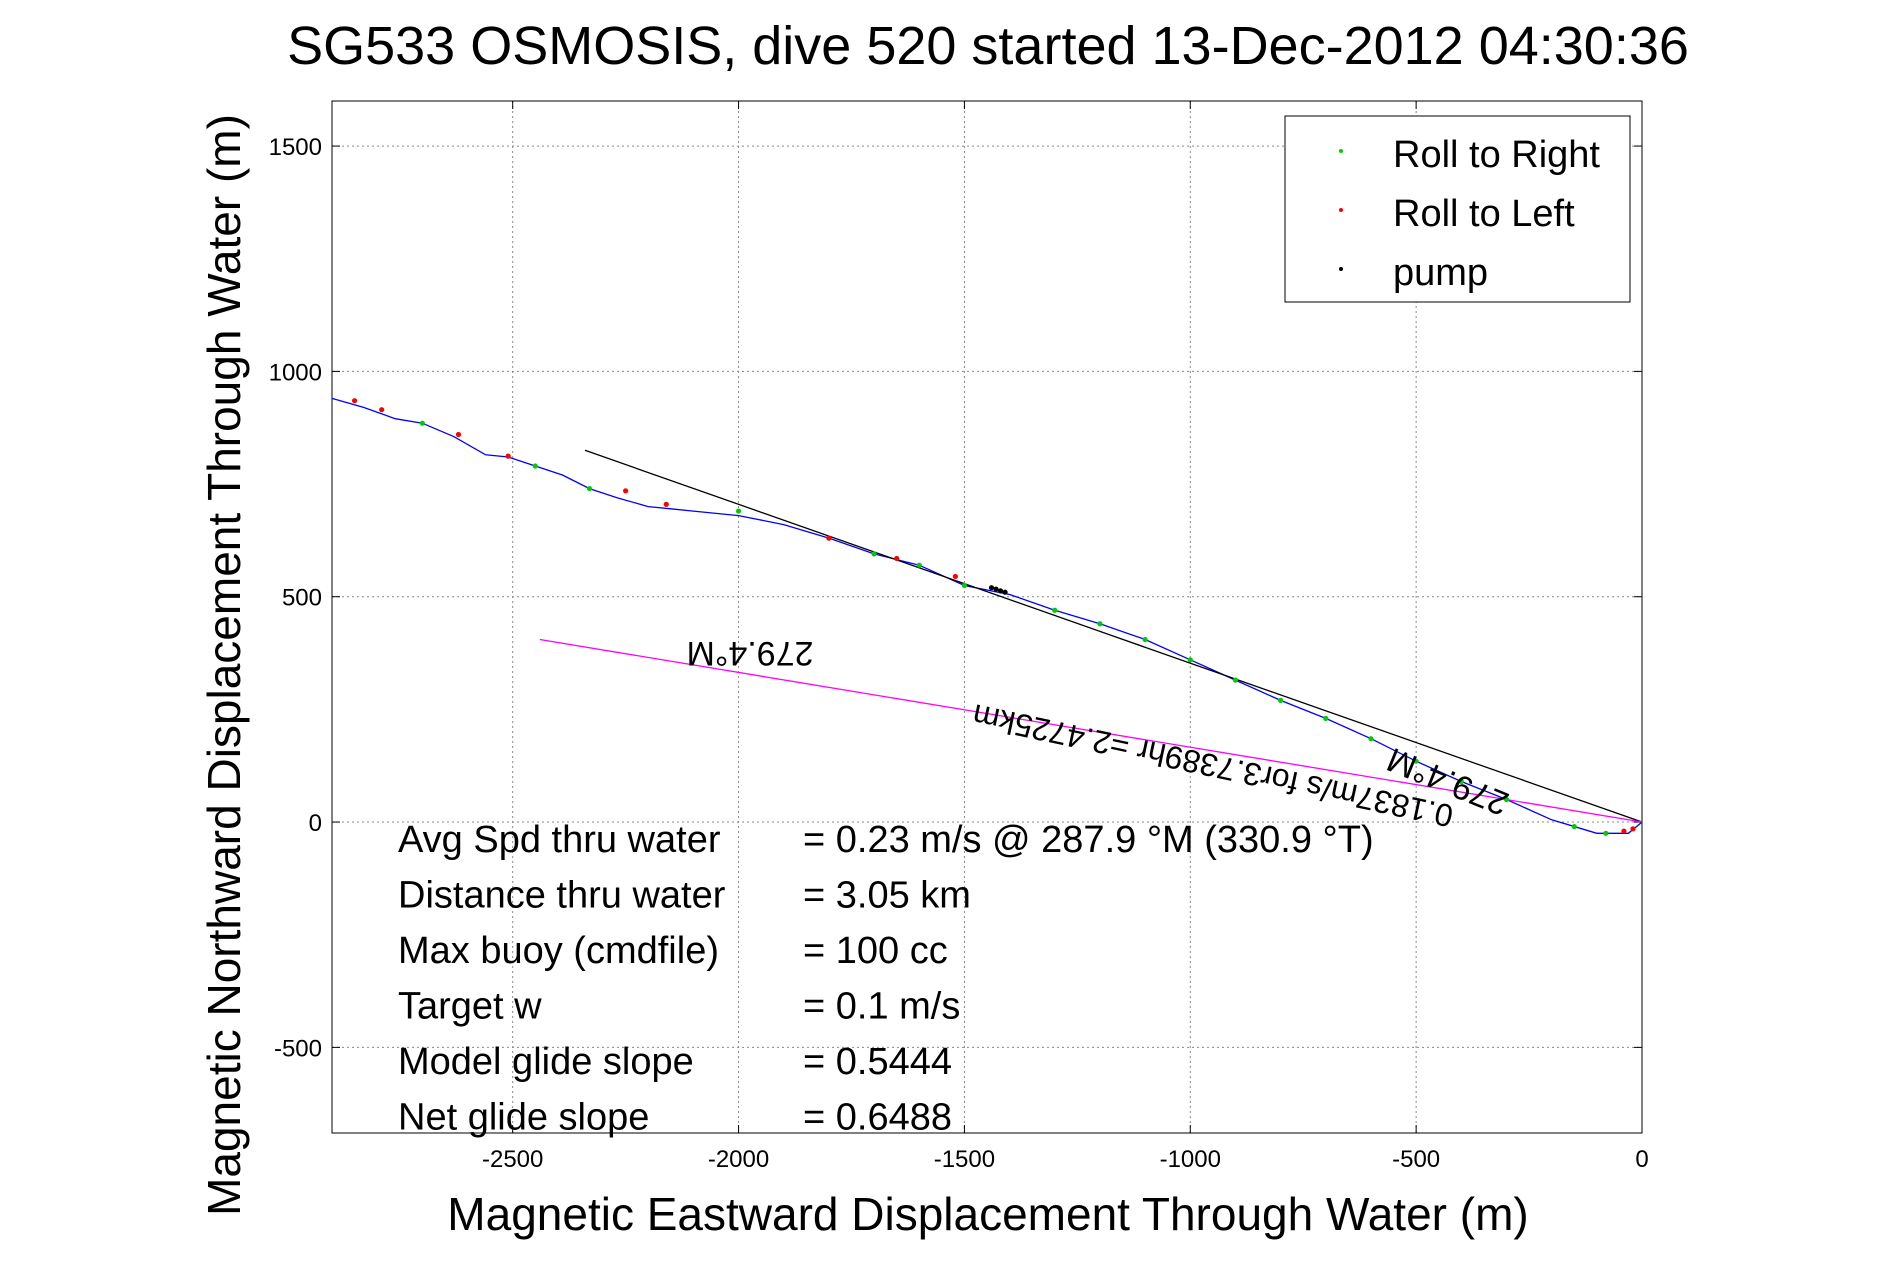 The image size is (1891, 1262). What do you see at coordinates (1496, 155) in the screenshot?
I see `legend-label-roll-right: Roll to Right` at bounding box center [1496, 155].